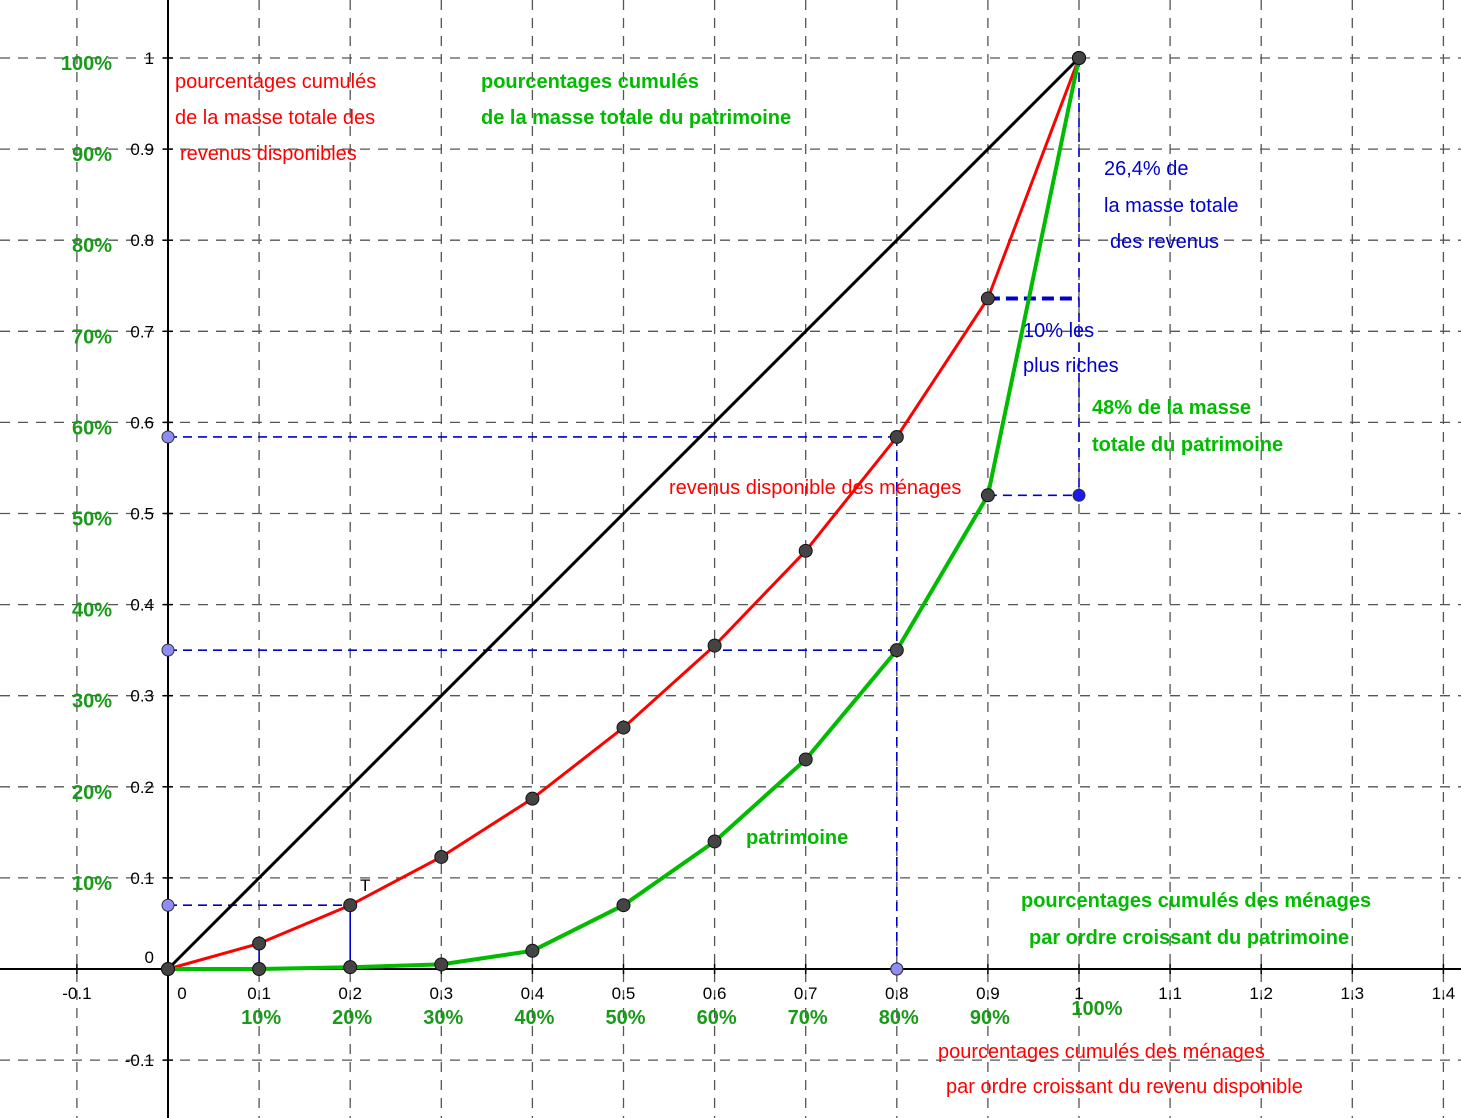 This screenshot has width=1461, height=1118. What do you see at coordinates (142, 787) in the screenshot?
I see `y-tick-label-3: 0.2` at bounding box center [142, 787].